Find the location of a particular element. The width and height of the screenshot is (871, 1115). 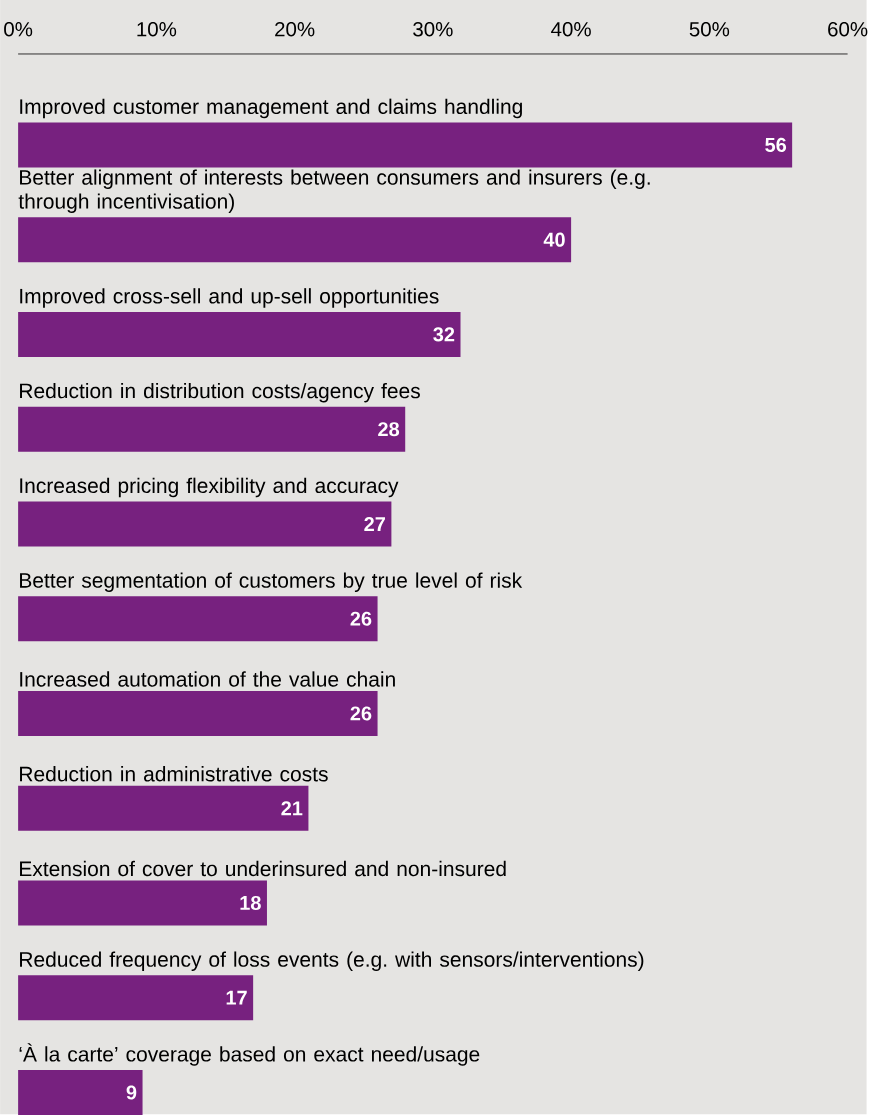

data-label: 18 is located at coordinates (250, 903).